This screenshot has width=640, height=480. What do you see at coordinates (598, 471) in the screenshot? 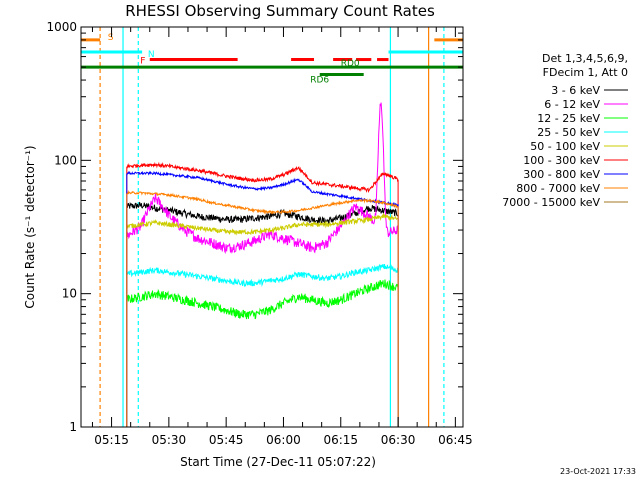
I see `timestamp-label: 23-Oct-2021 17:33` at bounding box center [598, 471].